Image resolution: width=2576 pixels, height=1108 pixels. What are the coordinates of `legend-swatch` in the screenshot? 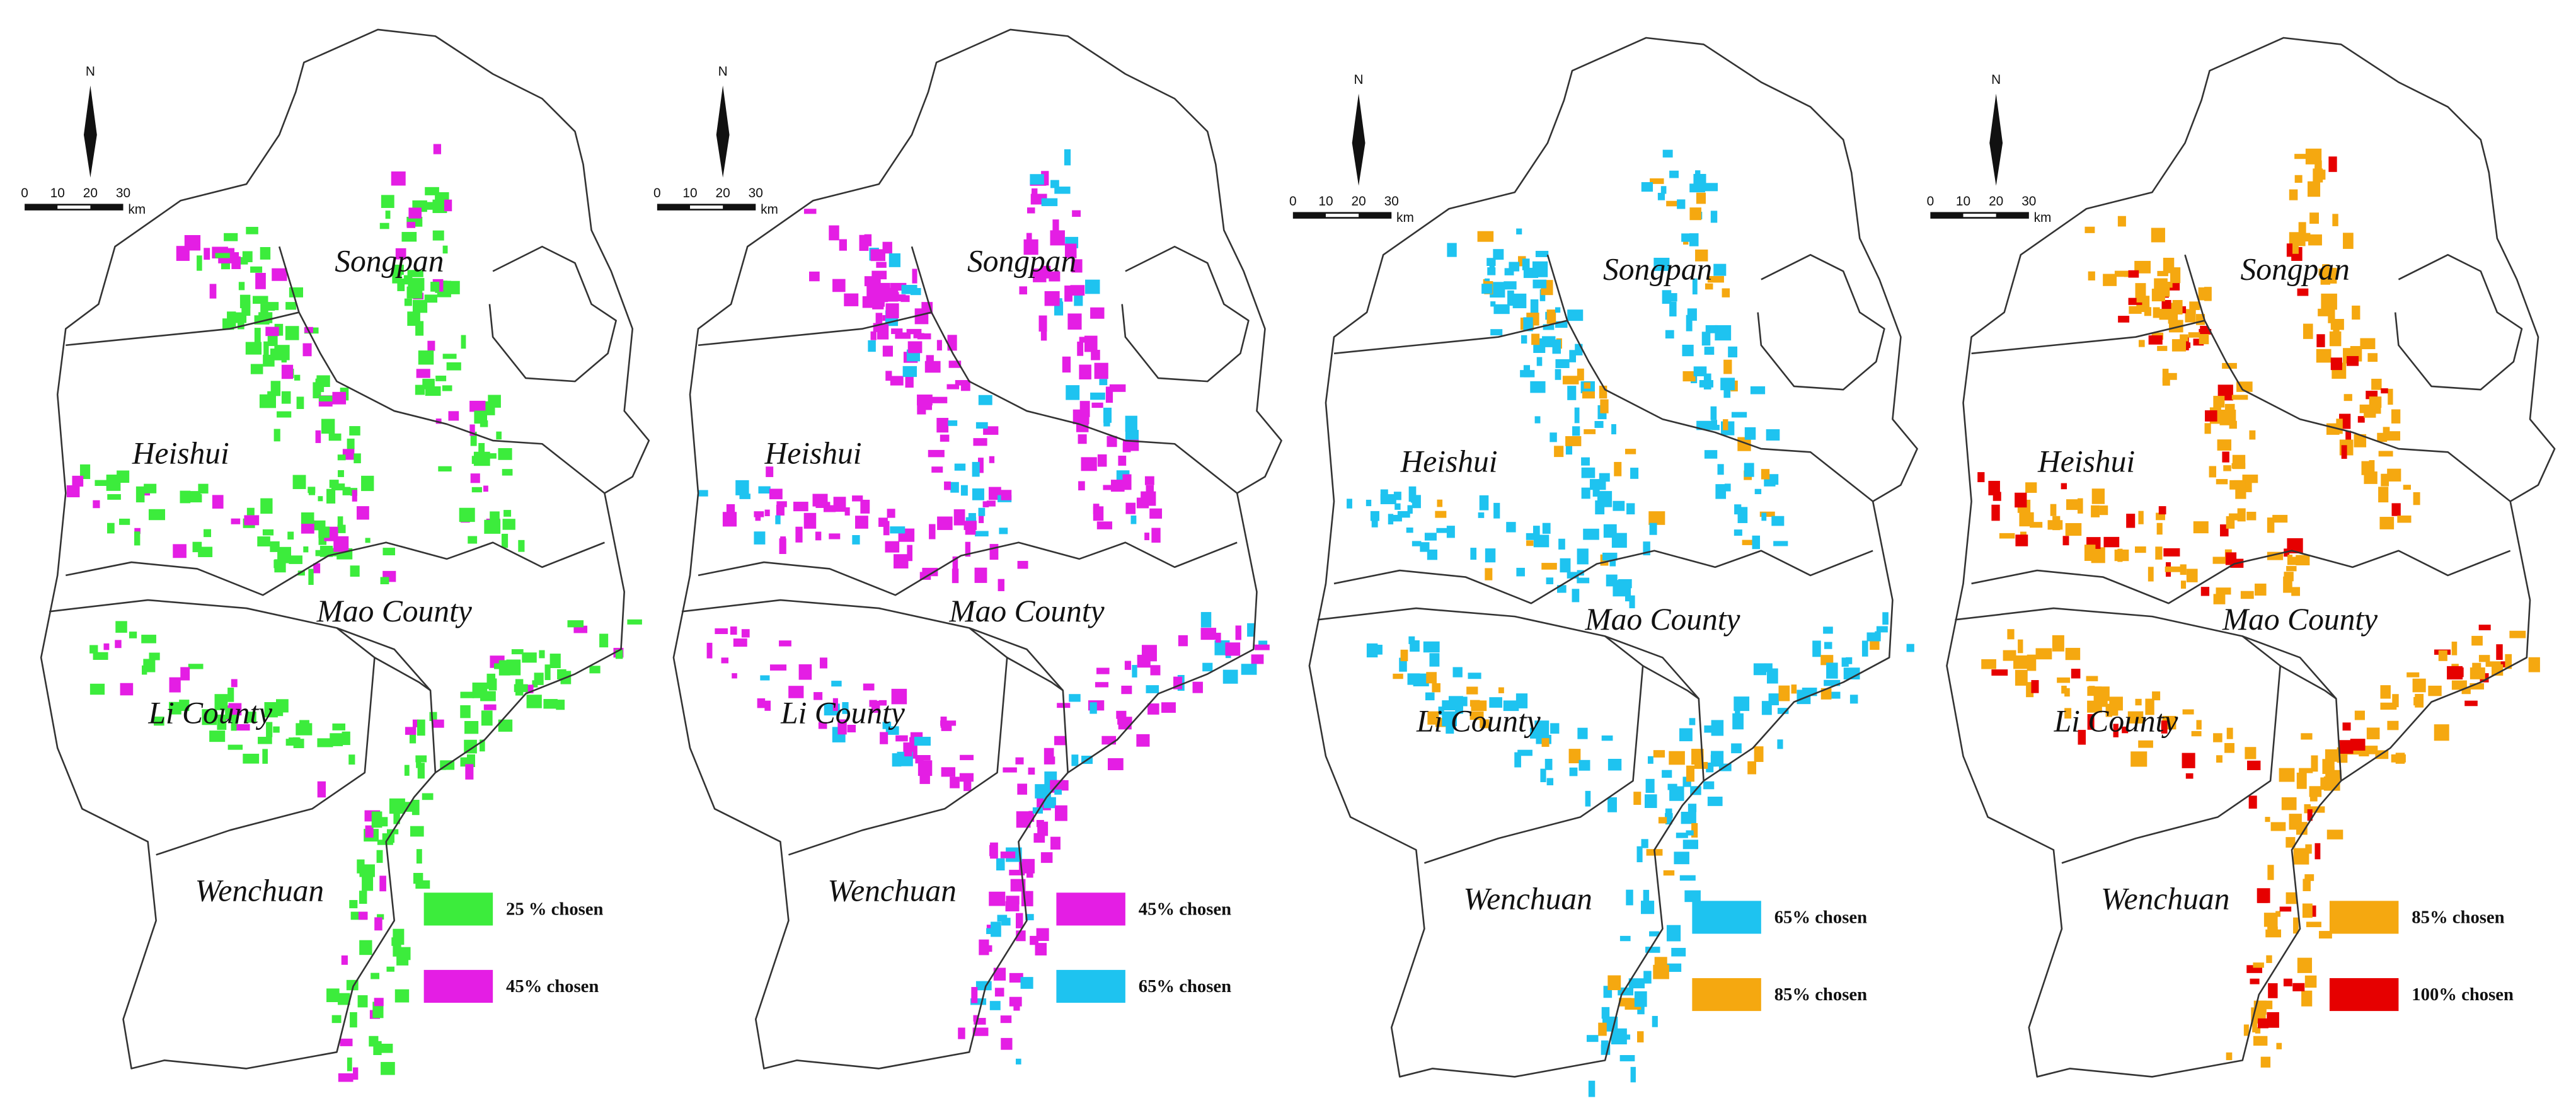 It's located at (1090, 986).